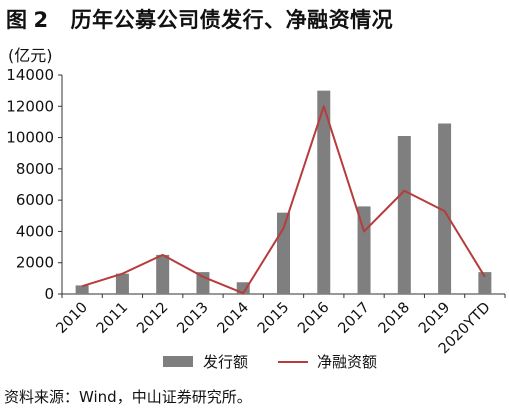 This screenshot has height=415, width=509. I want to click on x-tick-label: 2017, so click(353, 318).